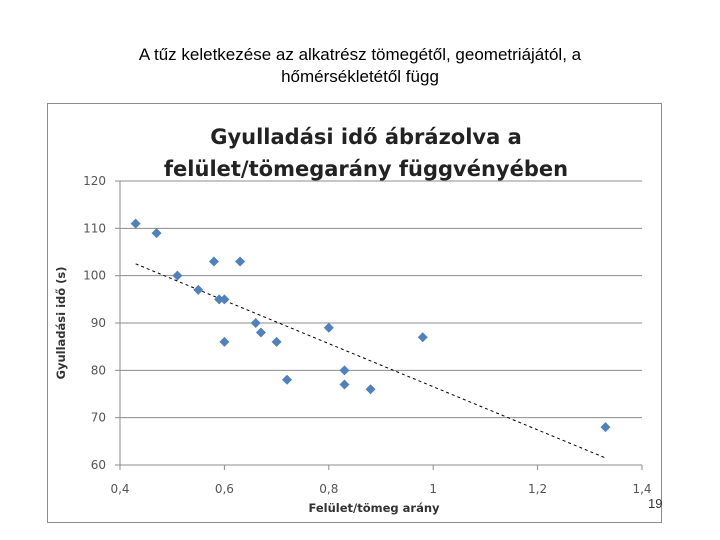  I want to click on y-axis-label: Gyulladási idő (s), so click(61, 323).